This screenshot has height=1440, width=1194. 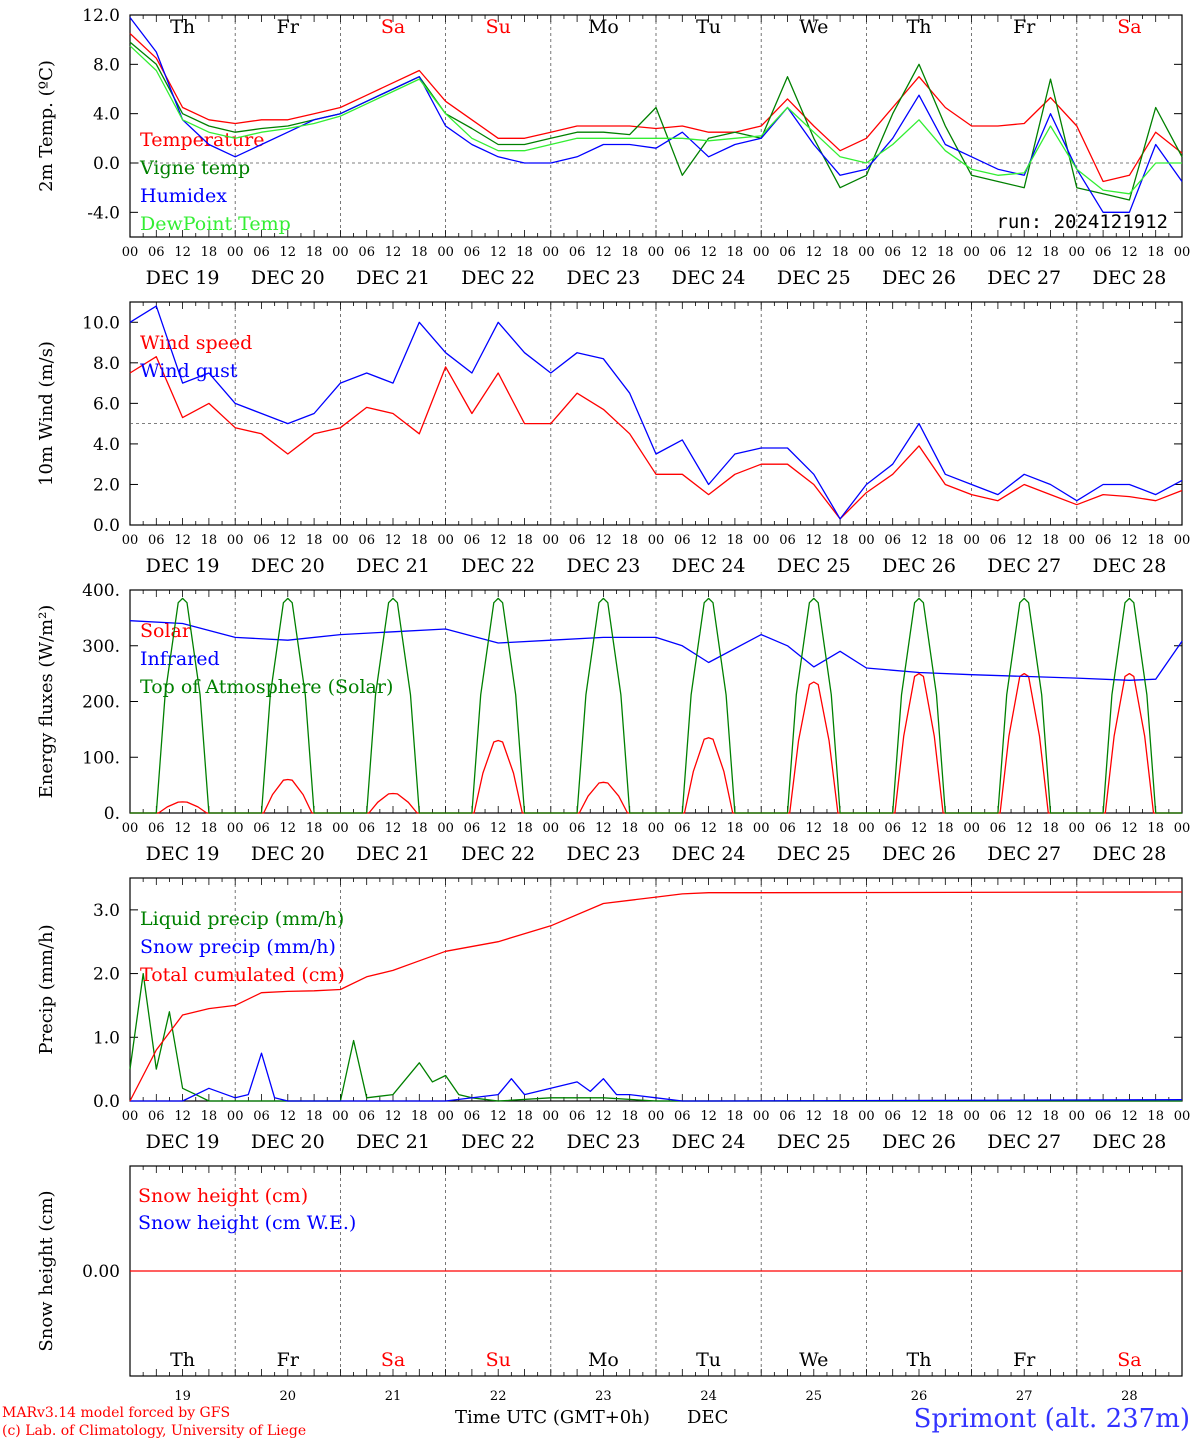 What do you see at coordinates (1052, 1419) in the screenshot?
I see `location-title: Sprimont (alt. 237m)` at bounding box center [1052, 1419].